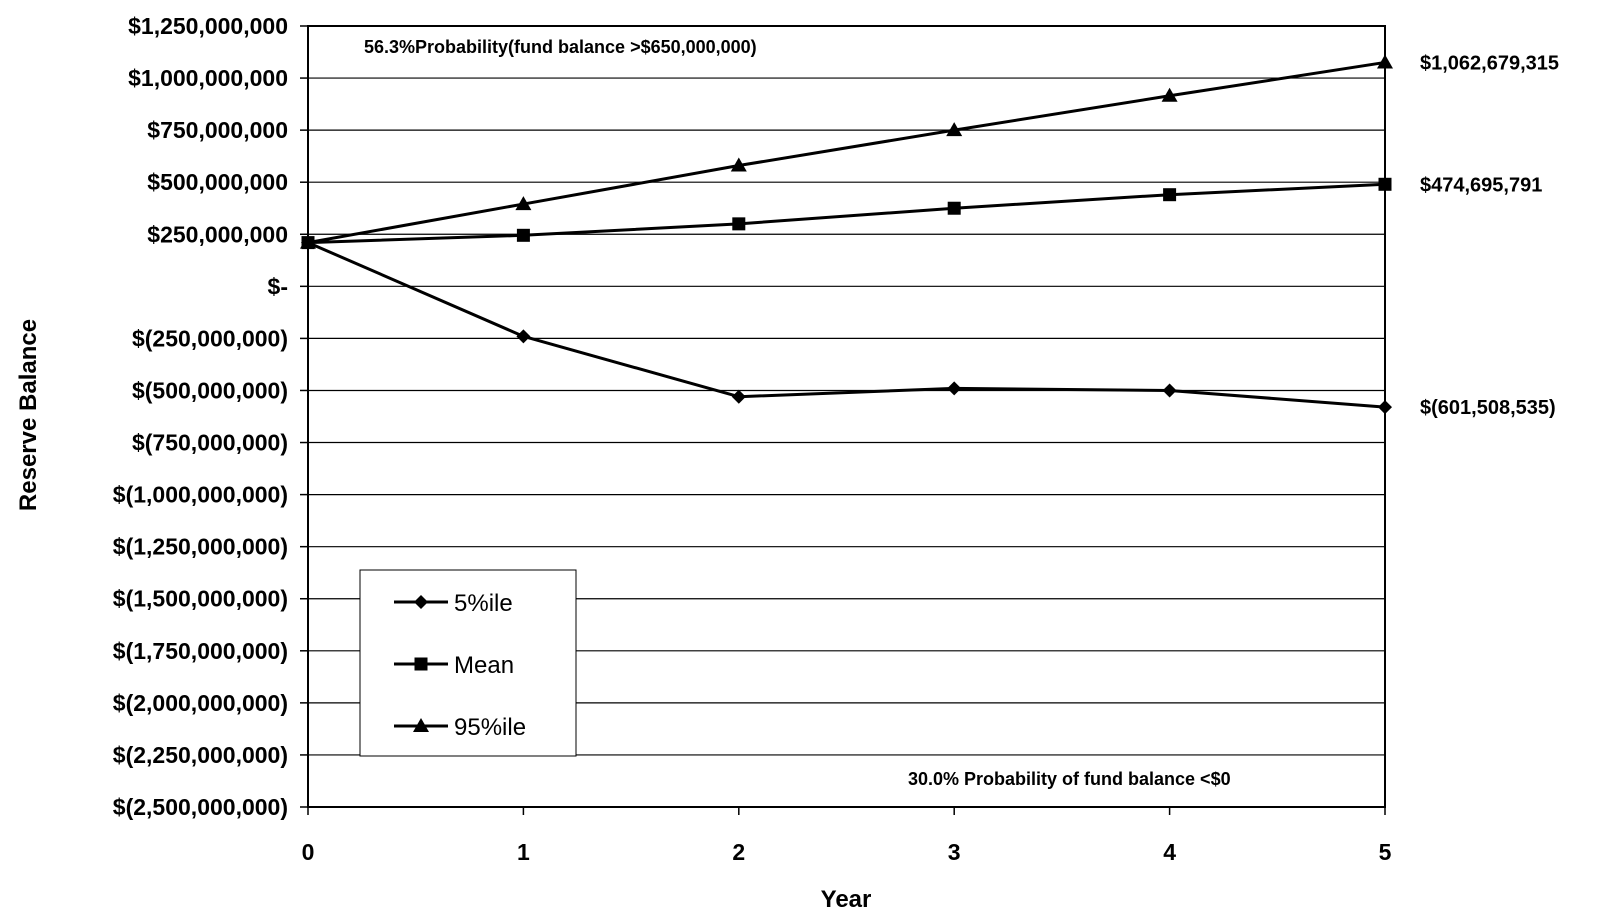  I want to click on annotation-bottom: 30.0% Probability of fund balance <$0, so click(1069, 779).